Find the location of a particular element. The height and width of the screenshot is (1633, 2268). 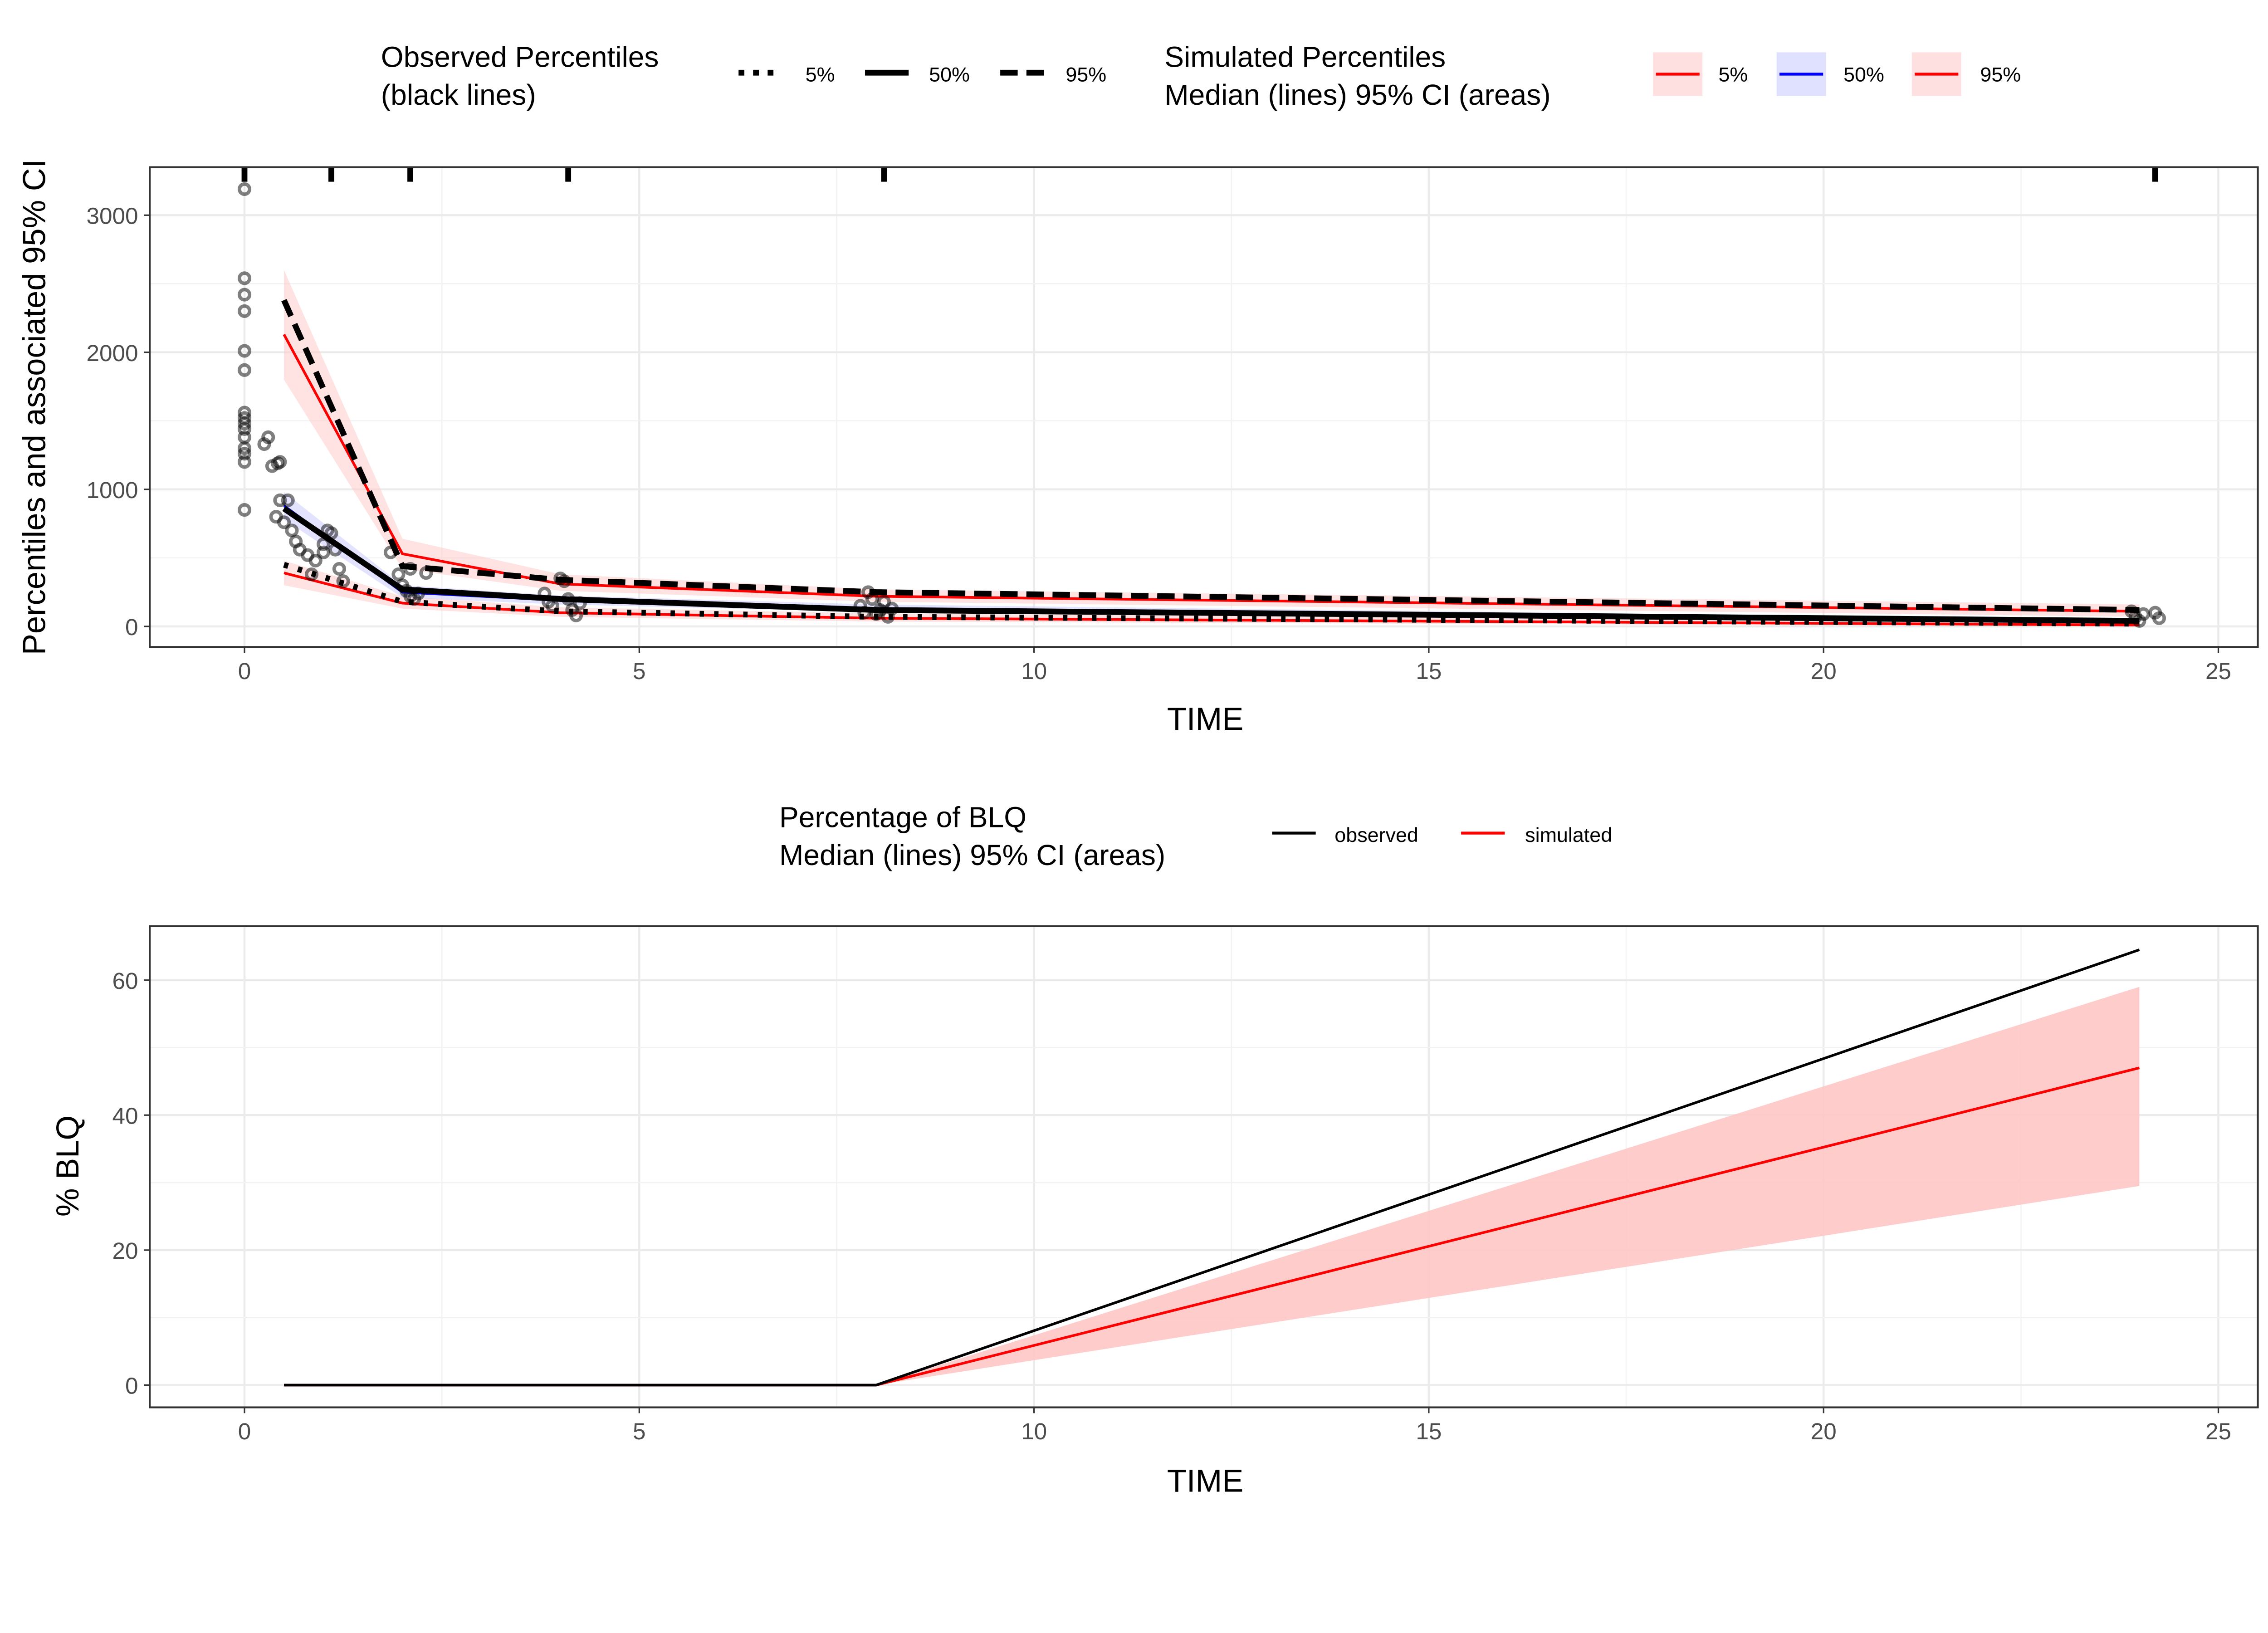

y-tick-label: 40 is located at coordinates (125, 1116).